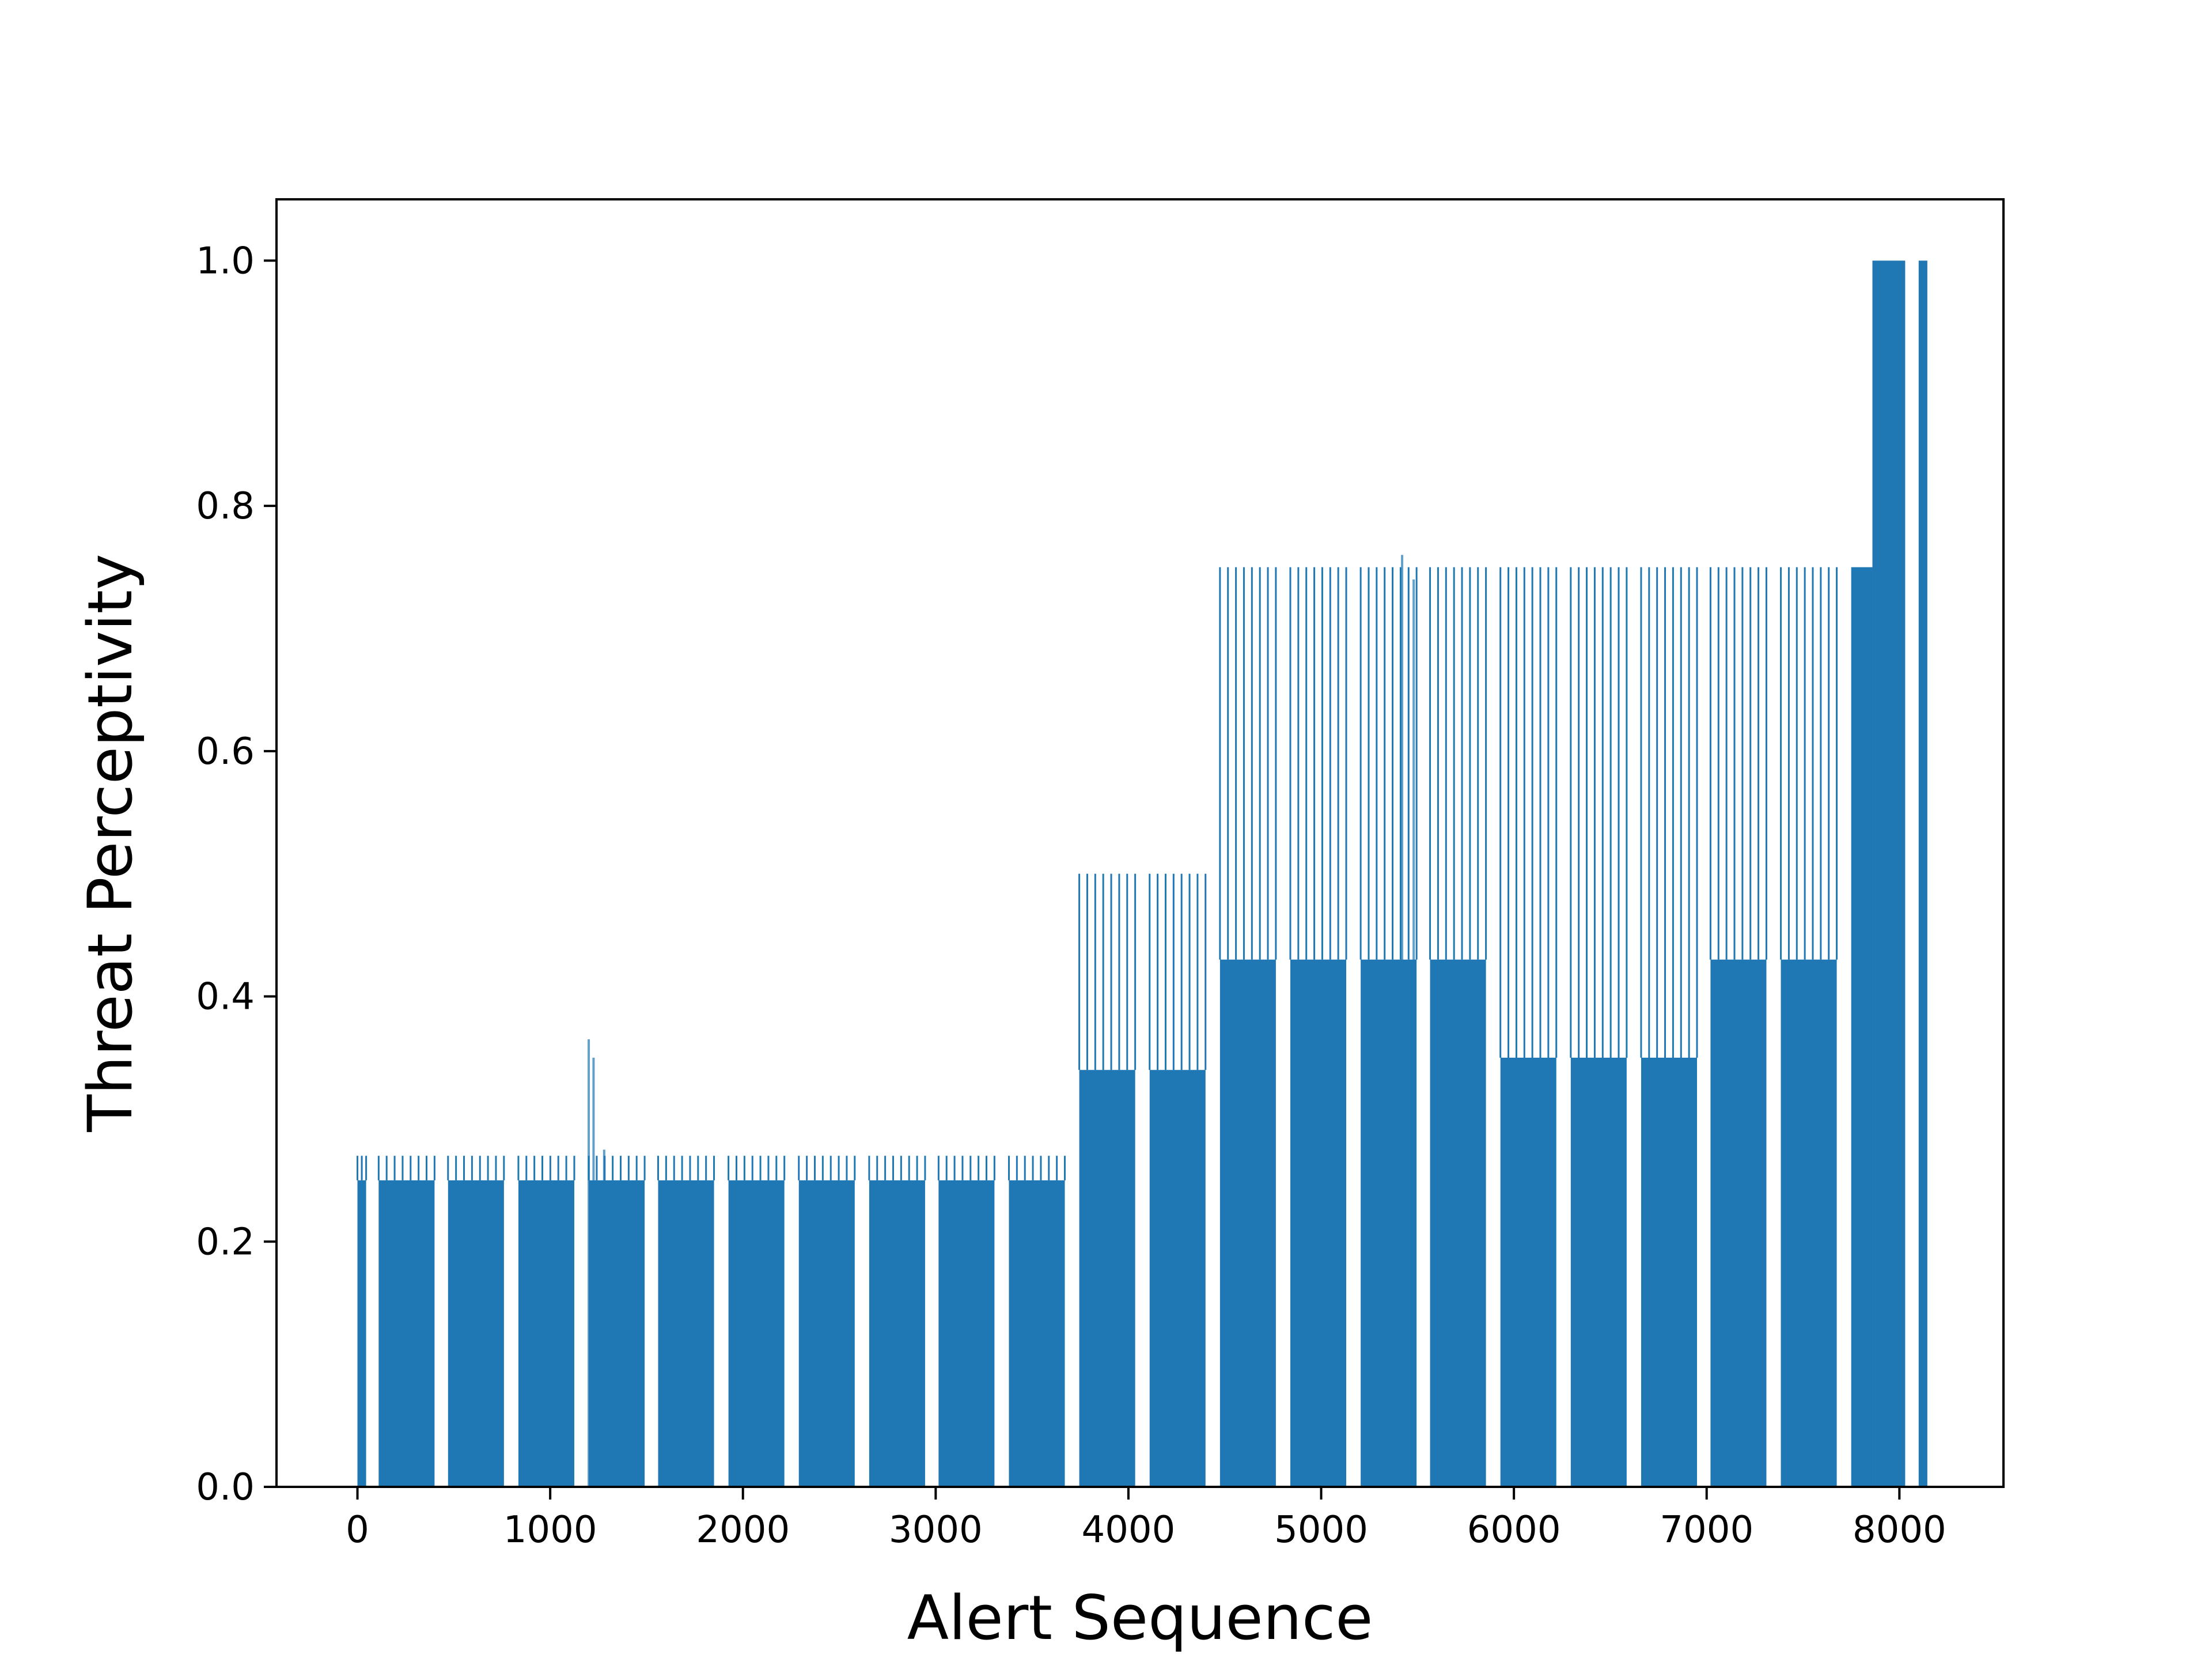 Image resolution: width=2212 pixels, height=1662 pixels. I want to click on x-axis: 0 1000 2000 3000 4000 5000 6000 7000 8000, so click(1146, 1519).